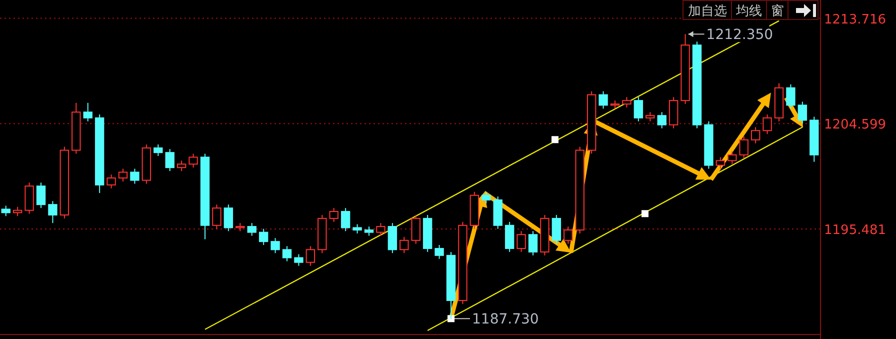  What do you see at coordinates (855, 230) in the screenshot?
I see `y-tick-label: 1195.481` at bounding box center [855, 230].